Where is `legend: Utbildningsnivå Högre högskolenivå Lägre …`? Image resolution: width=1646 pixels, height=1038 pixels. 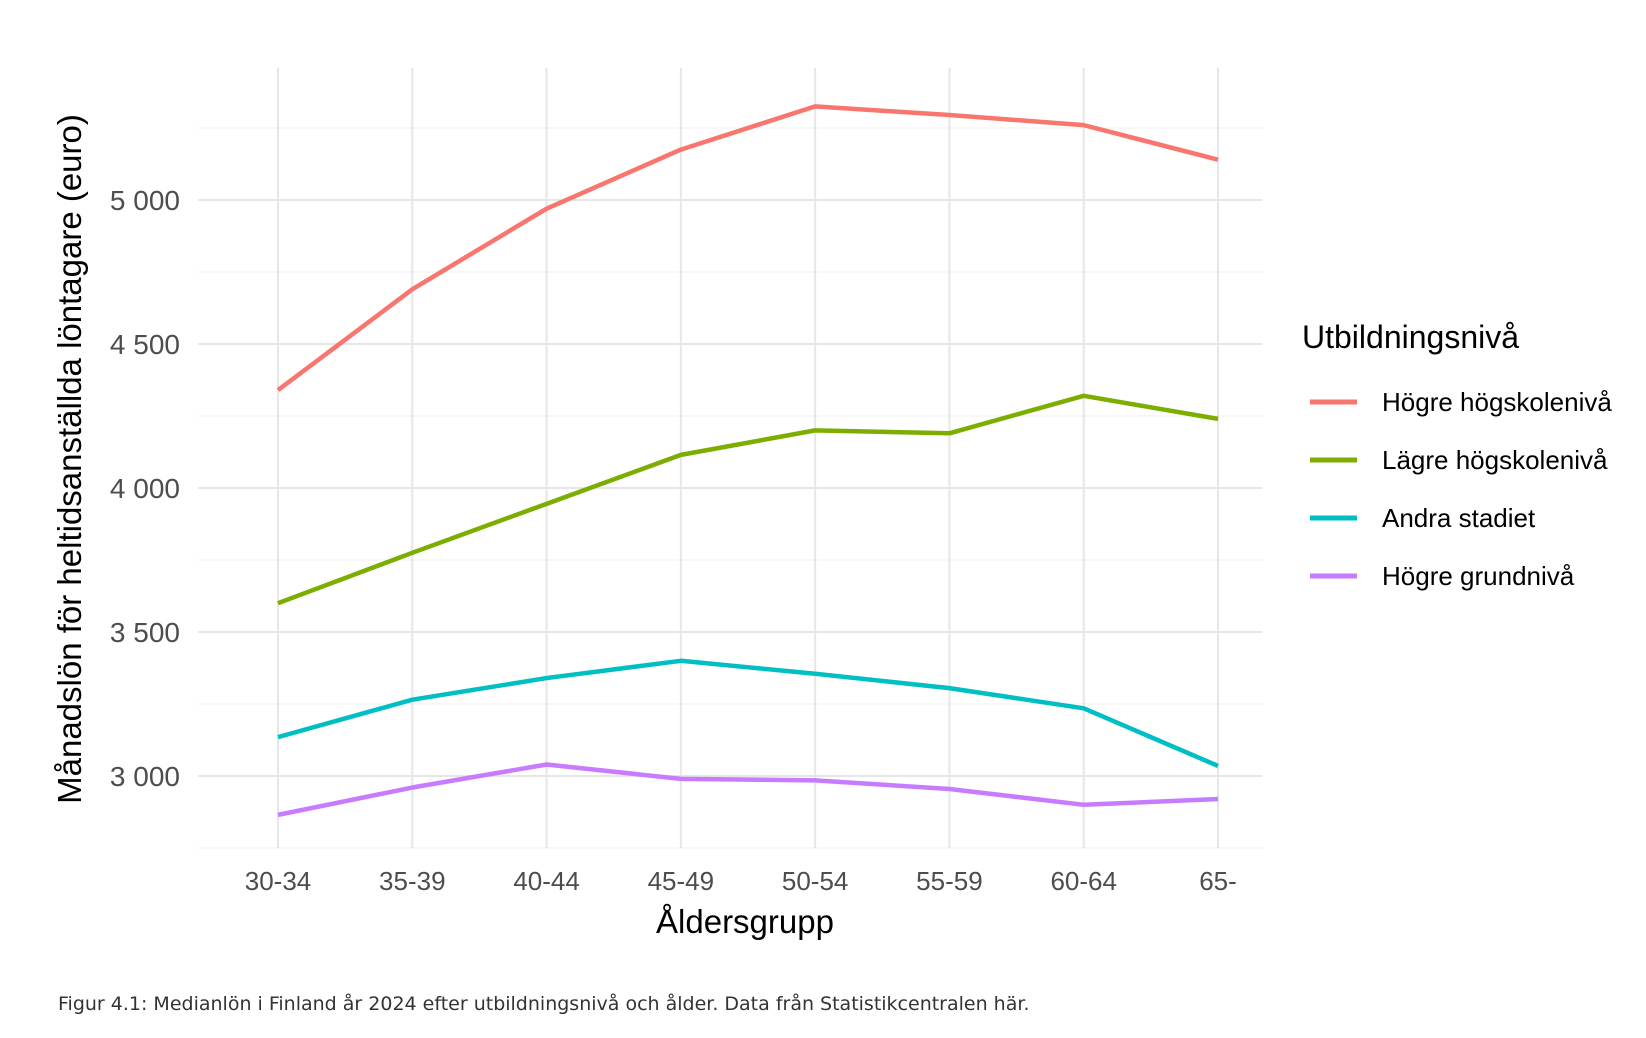 legend: Utbildningsnivå Högre högskolenivå Lägre … is located at coordinates (1457, 455).